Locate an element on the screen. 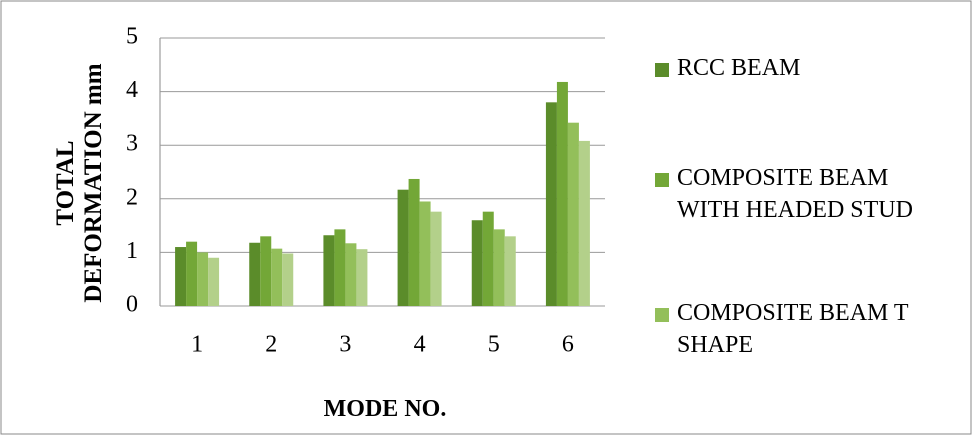 This screenshot has width=972, height=435. legend-label: RCC BEAM is located at coordinates (739, 68).